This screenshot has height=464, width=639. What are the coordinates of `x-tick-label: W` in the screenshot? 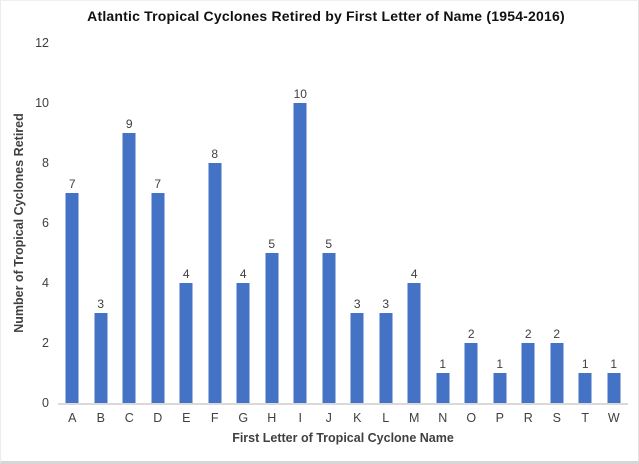 It's located at (613, 418).